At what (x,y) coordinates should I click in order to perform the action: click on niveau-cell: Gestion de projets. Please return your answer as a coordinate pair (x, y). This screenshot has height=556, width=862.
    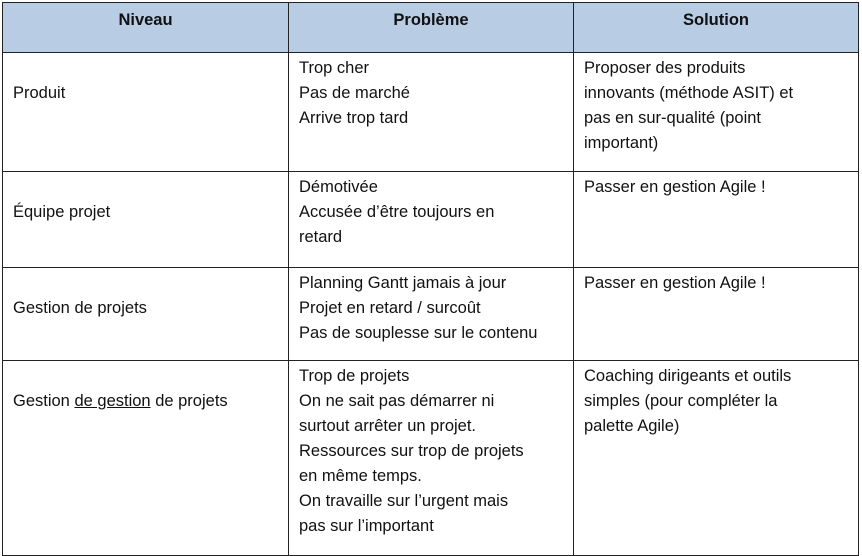
    Looking at the image, I should click on (145, 314).